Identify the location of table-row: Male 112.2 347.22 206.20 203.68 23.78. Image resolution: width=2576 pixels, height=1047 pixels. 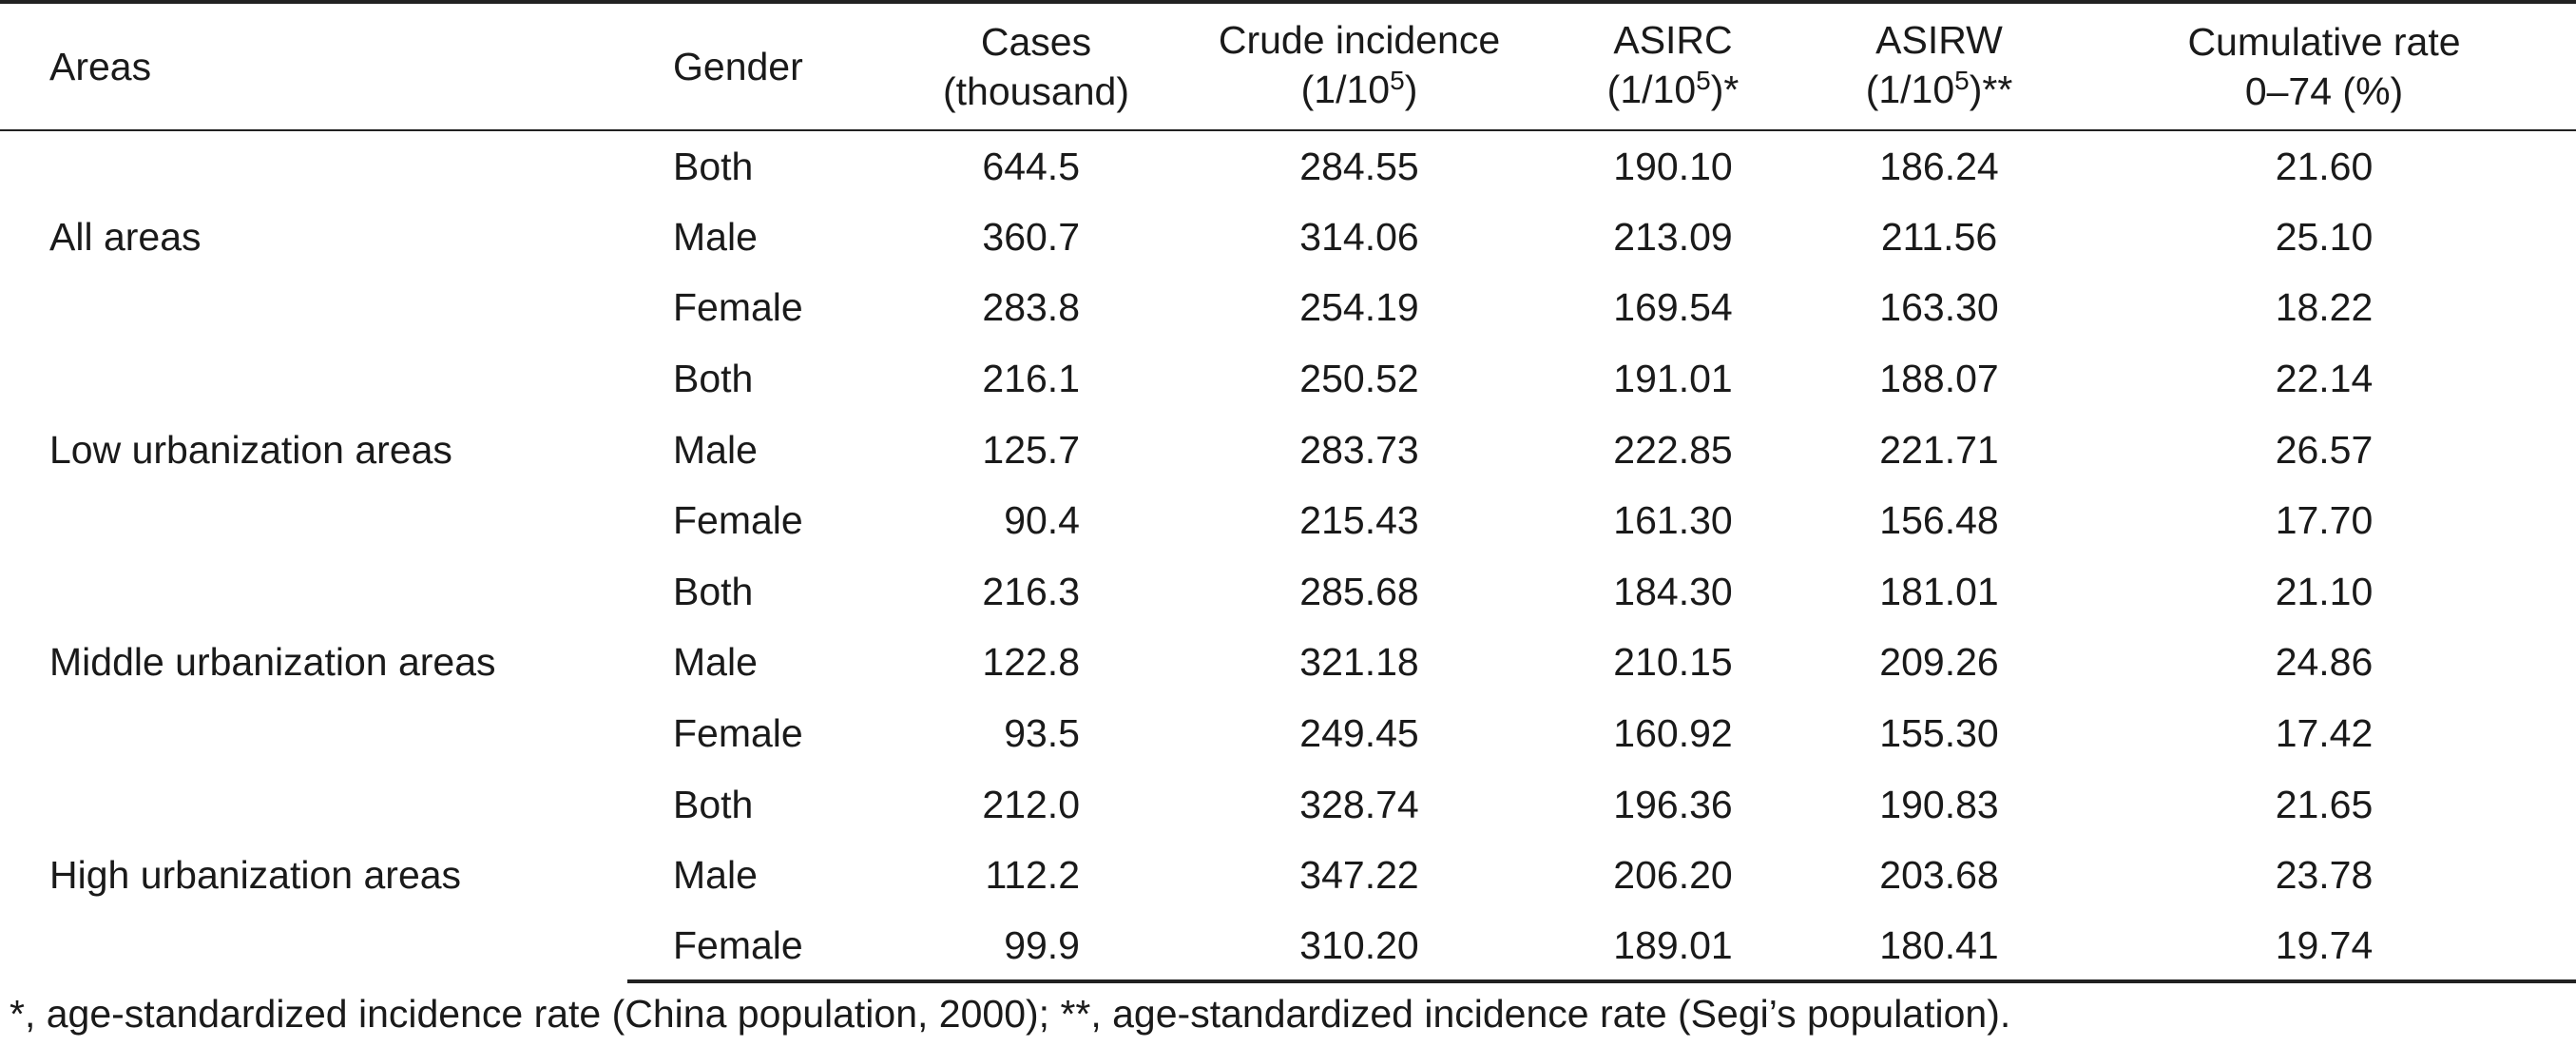
(1288, 875).